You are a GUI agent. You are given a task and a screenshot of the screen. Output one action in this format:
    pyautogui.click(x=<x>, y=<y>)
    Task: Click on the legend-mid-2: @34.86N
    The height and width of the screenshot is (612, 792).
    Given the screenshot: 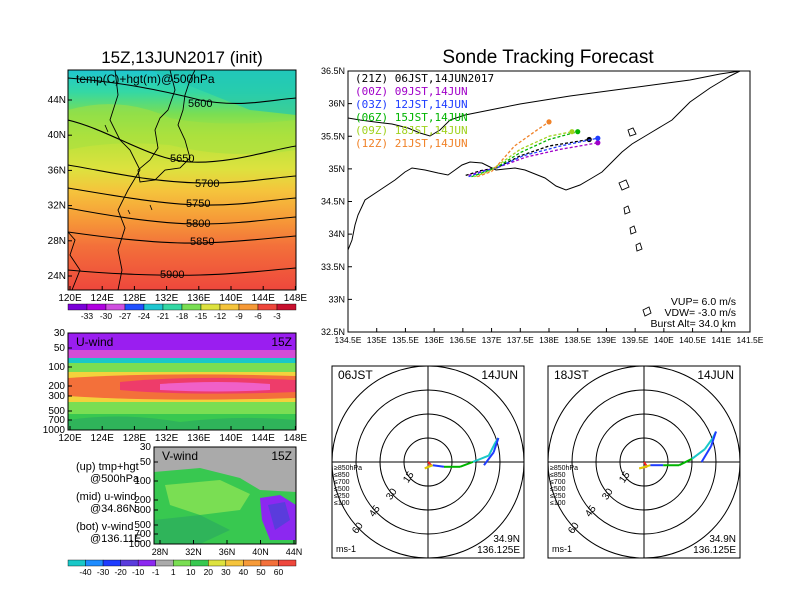 What is the action you would take?
    pyautogui.click(x=113, y=509)
    